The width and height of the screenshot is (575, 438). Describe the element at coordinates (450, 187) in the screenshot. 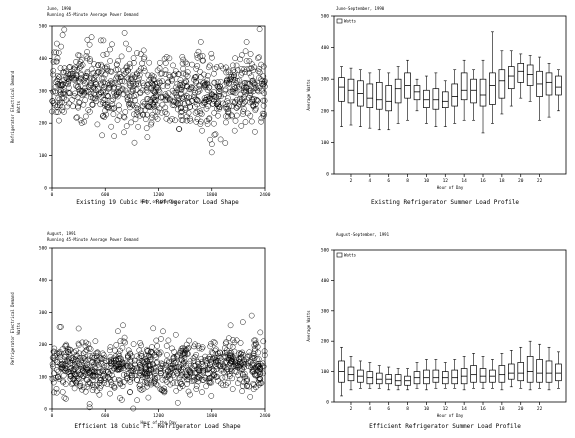

I see `x-axis-label: Hour of Day` at that location.